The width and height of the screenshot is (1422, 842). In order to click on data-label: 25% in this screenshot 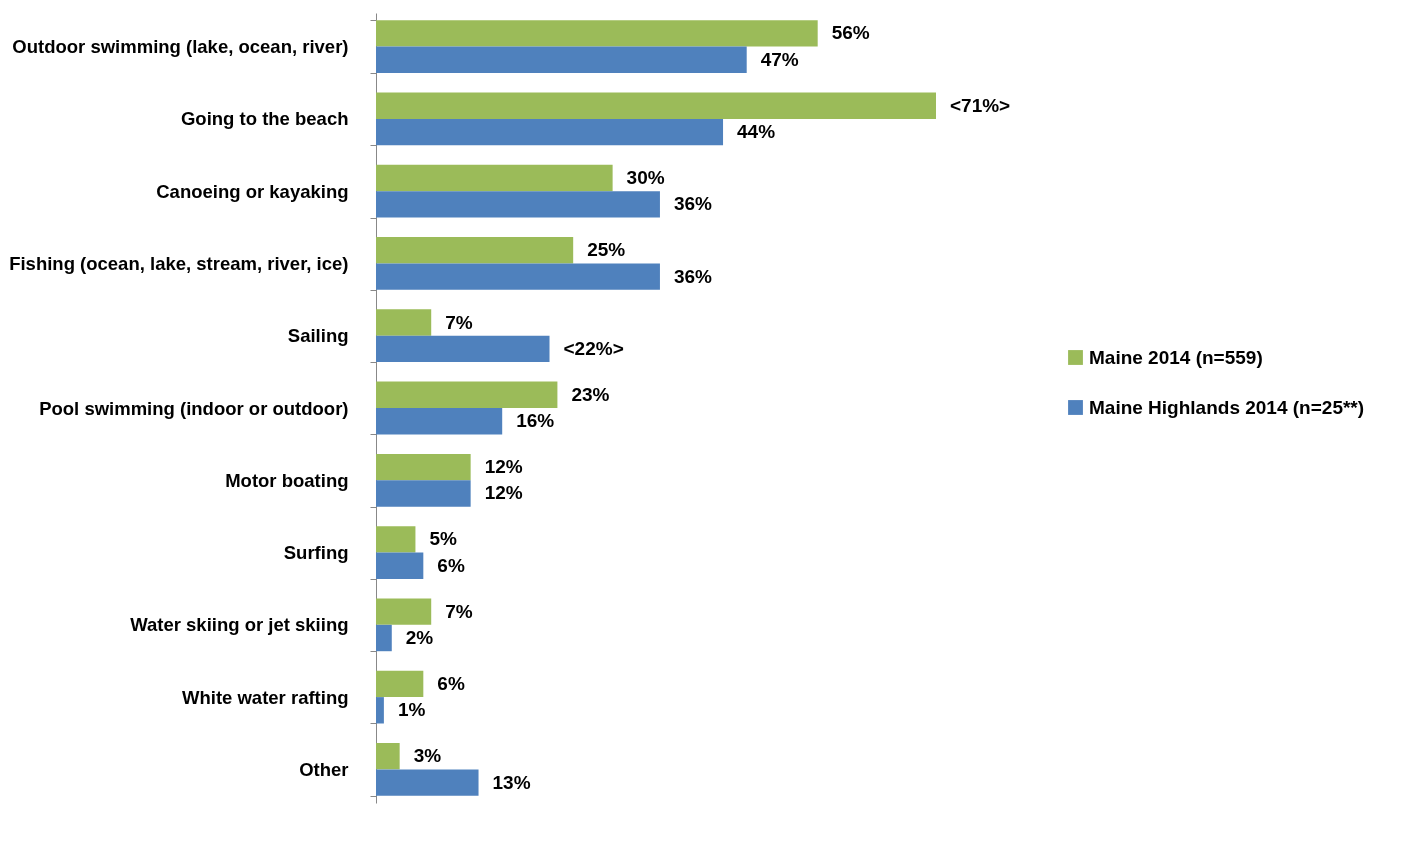, I will do `click(606, 250)`.